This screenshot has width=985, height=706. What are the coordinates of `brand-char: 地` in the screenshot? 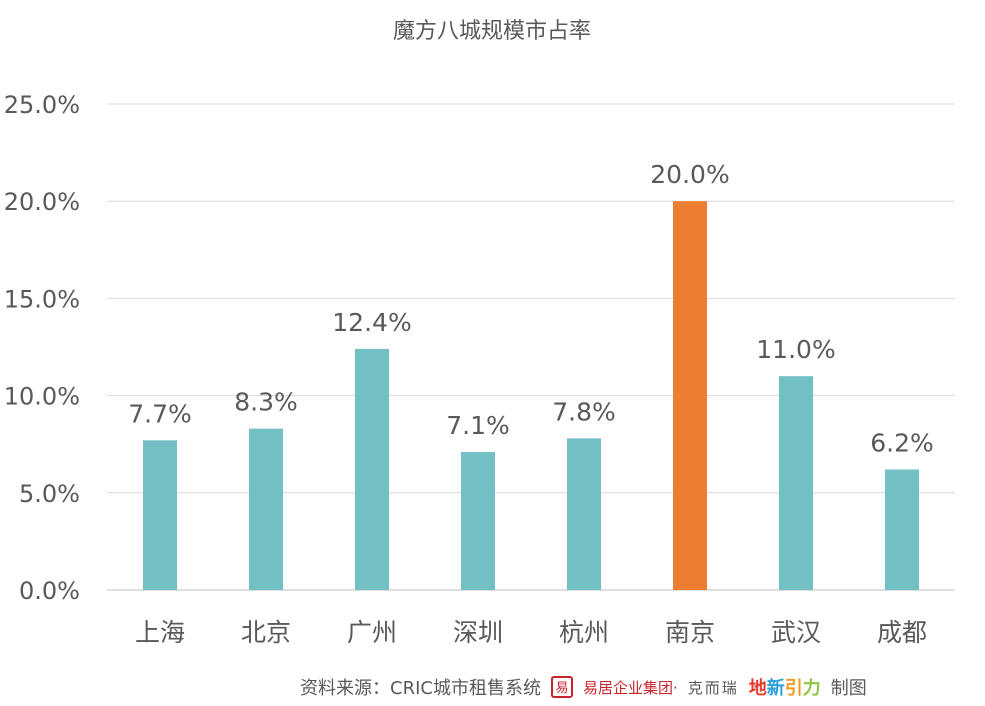 It's located at (757, 688).